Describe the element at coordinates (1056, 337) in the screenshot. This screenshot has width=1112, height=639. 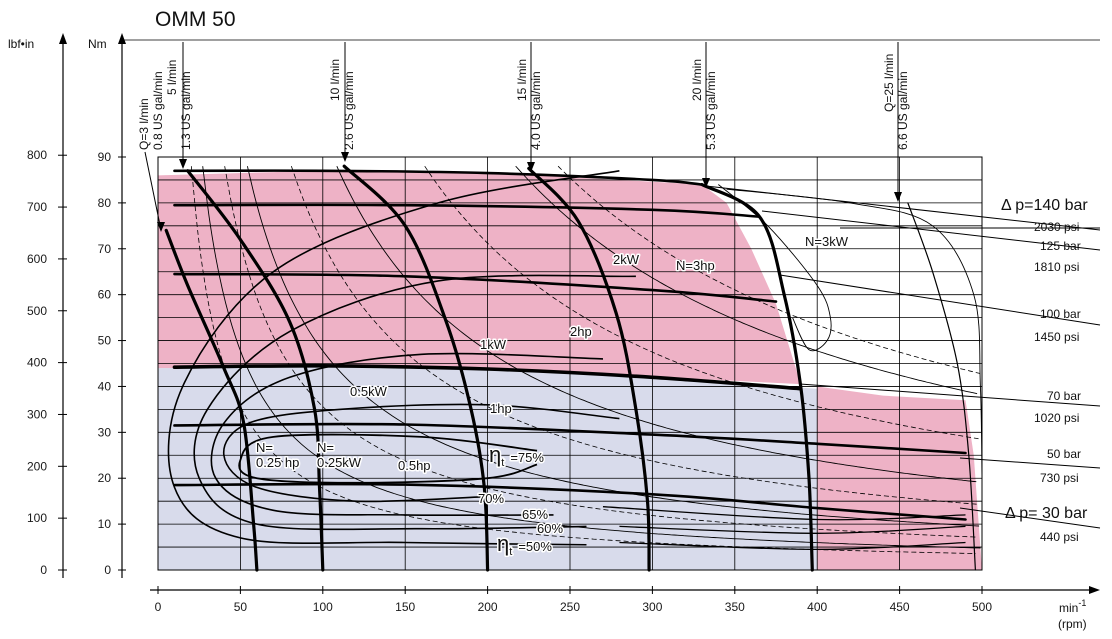
I see `pressure-psi-1450: 1450 psi` at that location.